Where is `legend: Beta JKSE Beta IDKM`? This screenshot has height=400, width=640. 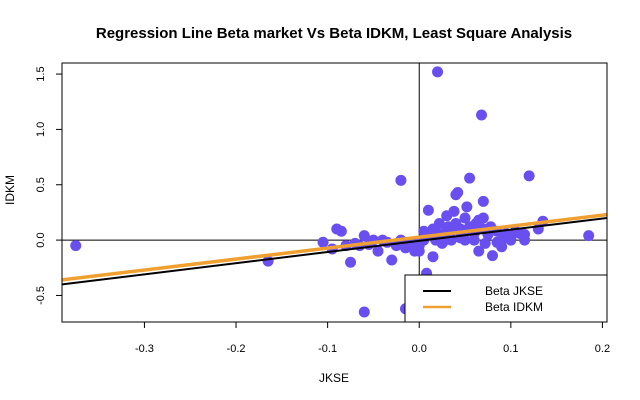
legend: Beta JKSE Beta IDKM is located at coordinates (506, 298).